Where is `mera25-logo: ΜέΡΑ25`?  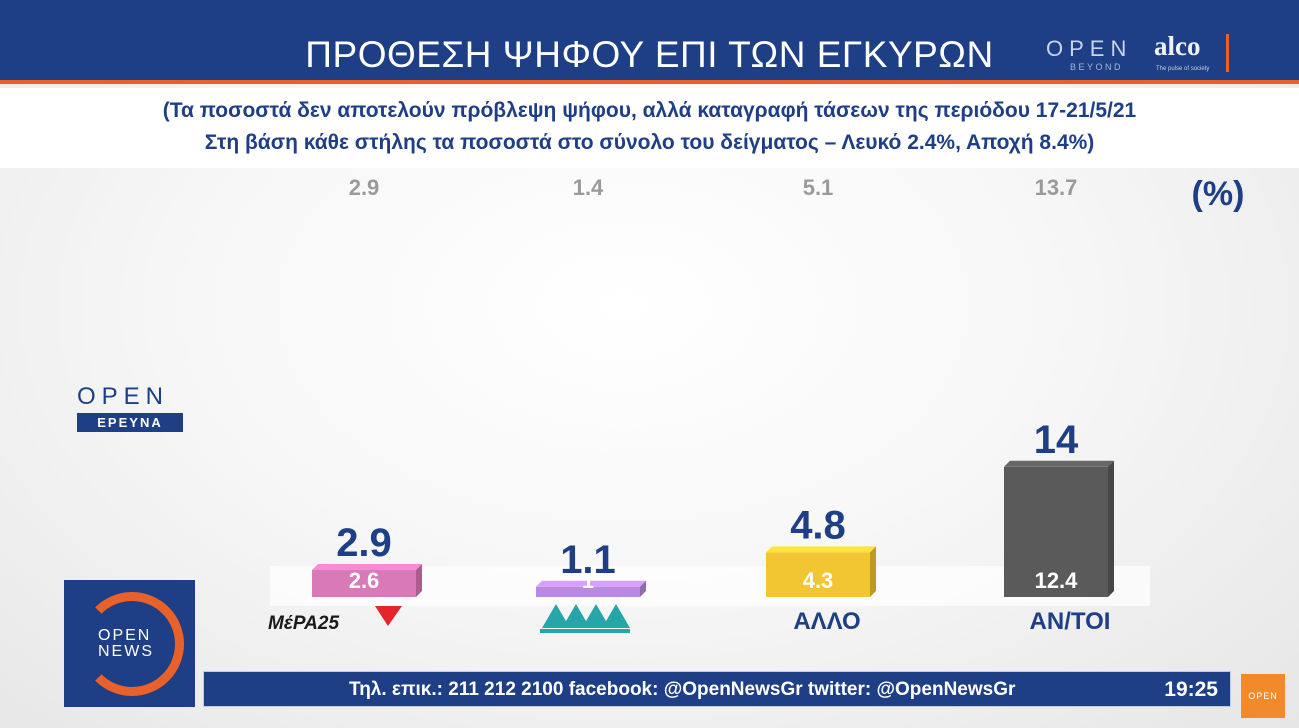
mera25-logo: ΜέΡΑ25 is located at coordinates (303, 623).